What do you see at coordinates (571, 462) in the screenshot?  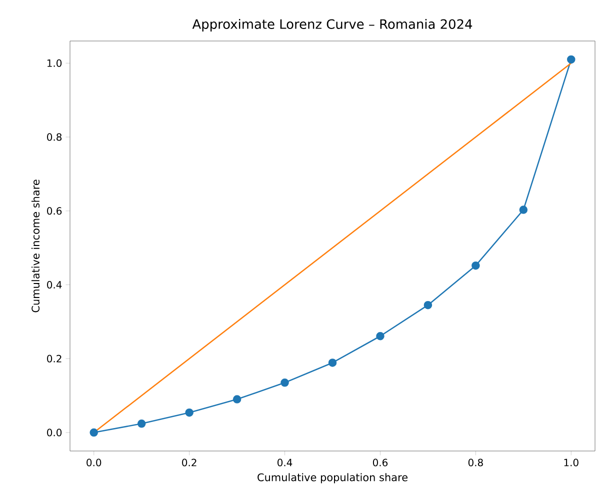 I see `x-tick-label: 1.0` at bounding box center [571, 462].